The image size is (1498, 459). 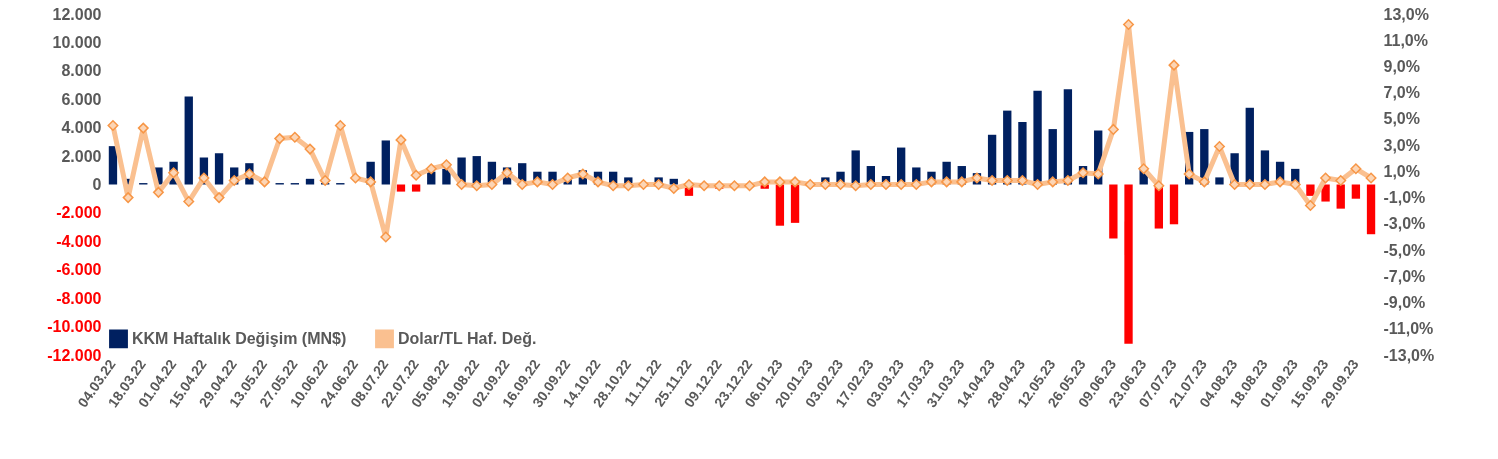 What do you see at coordinates (79, 241) in the screenshot?
I see `y-tick-label: -4.000` at bounding box center [79, 241].